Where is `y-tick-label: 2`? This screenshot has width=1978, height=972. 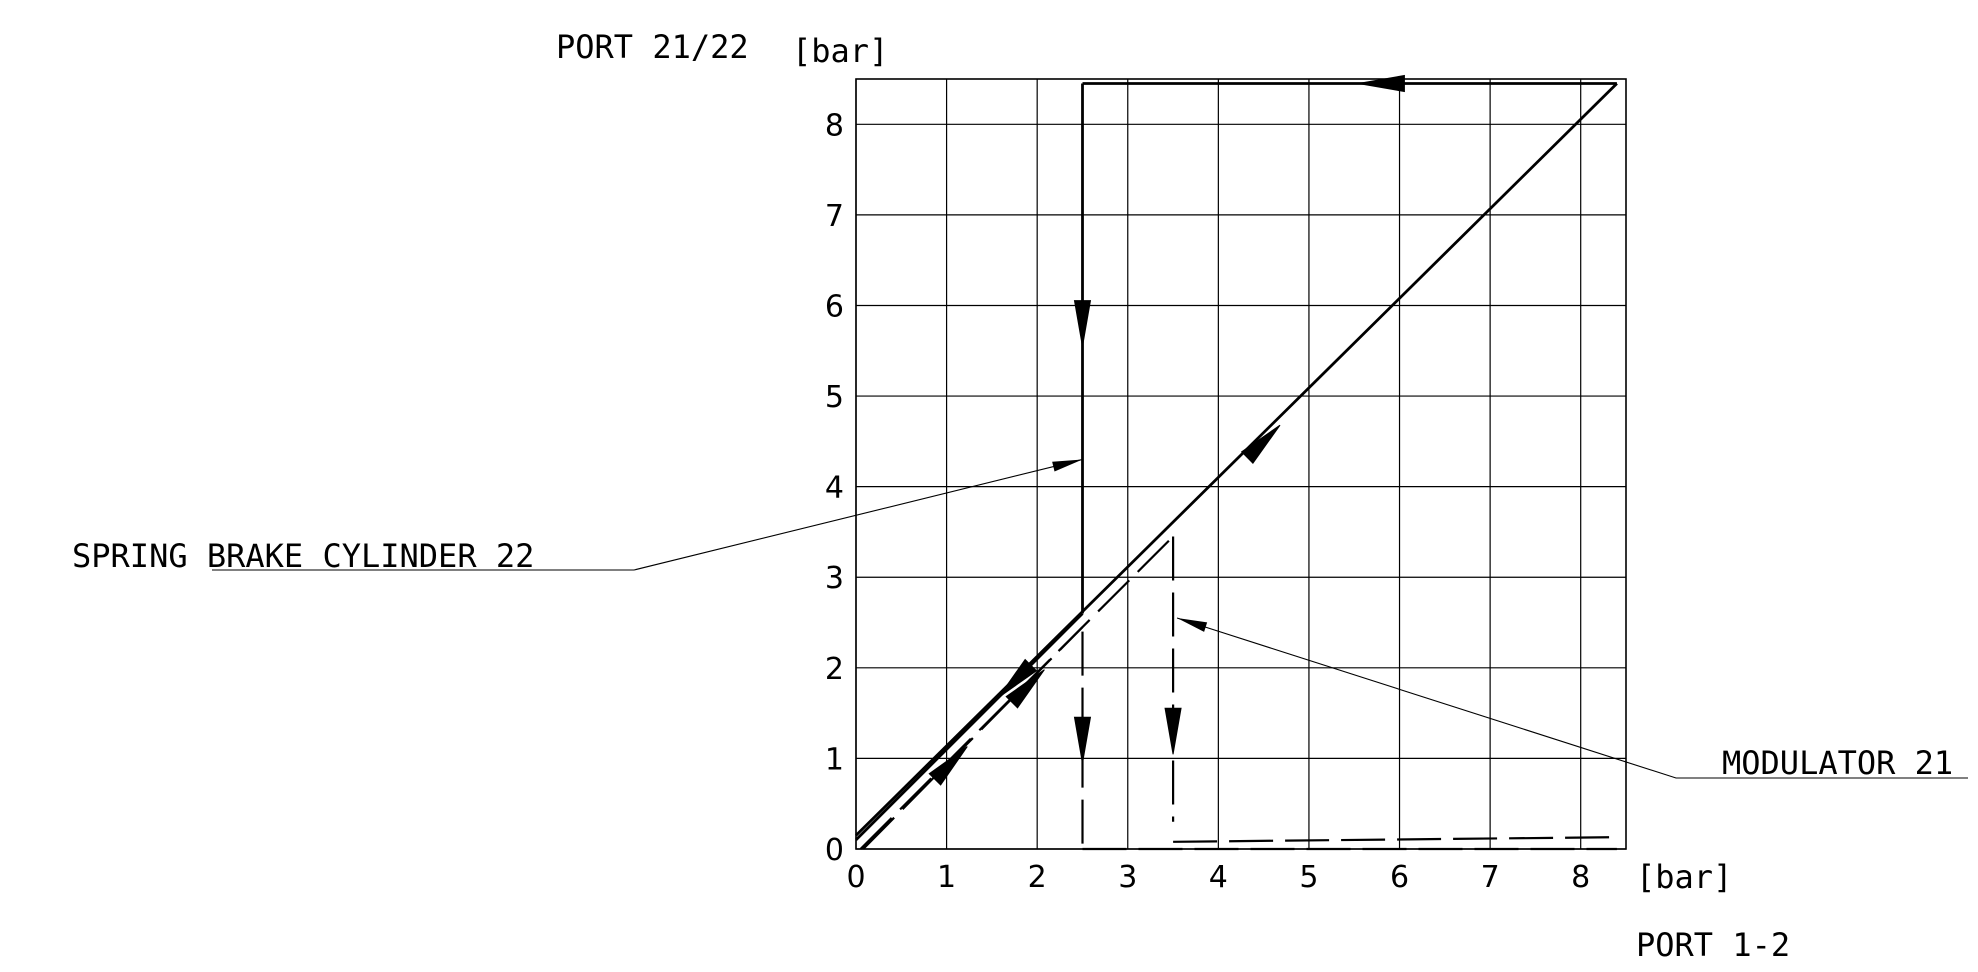
y-tick-label: 2 is located at coordinates (834, 669).